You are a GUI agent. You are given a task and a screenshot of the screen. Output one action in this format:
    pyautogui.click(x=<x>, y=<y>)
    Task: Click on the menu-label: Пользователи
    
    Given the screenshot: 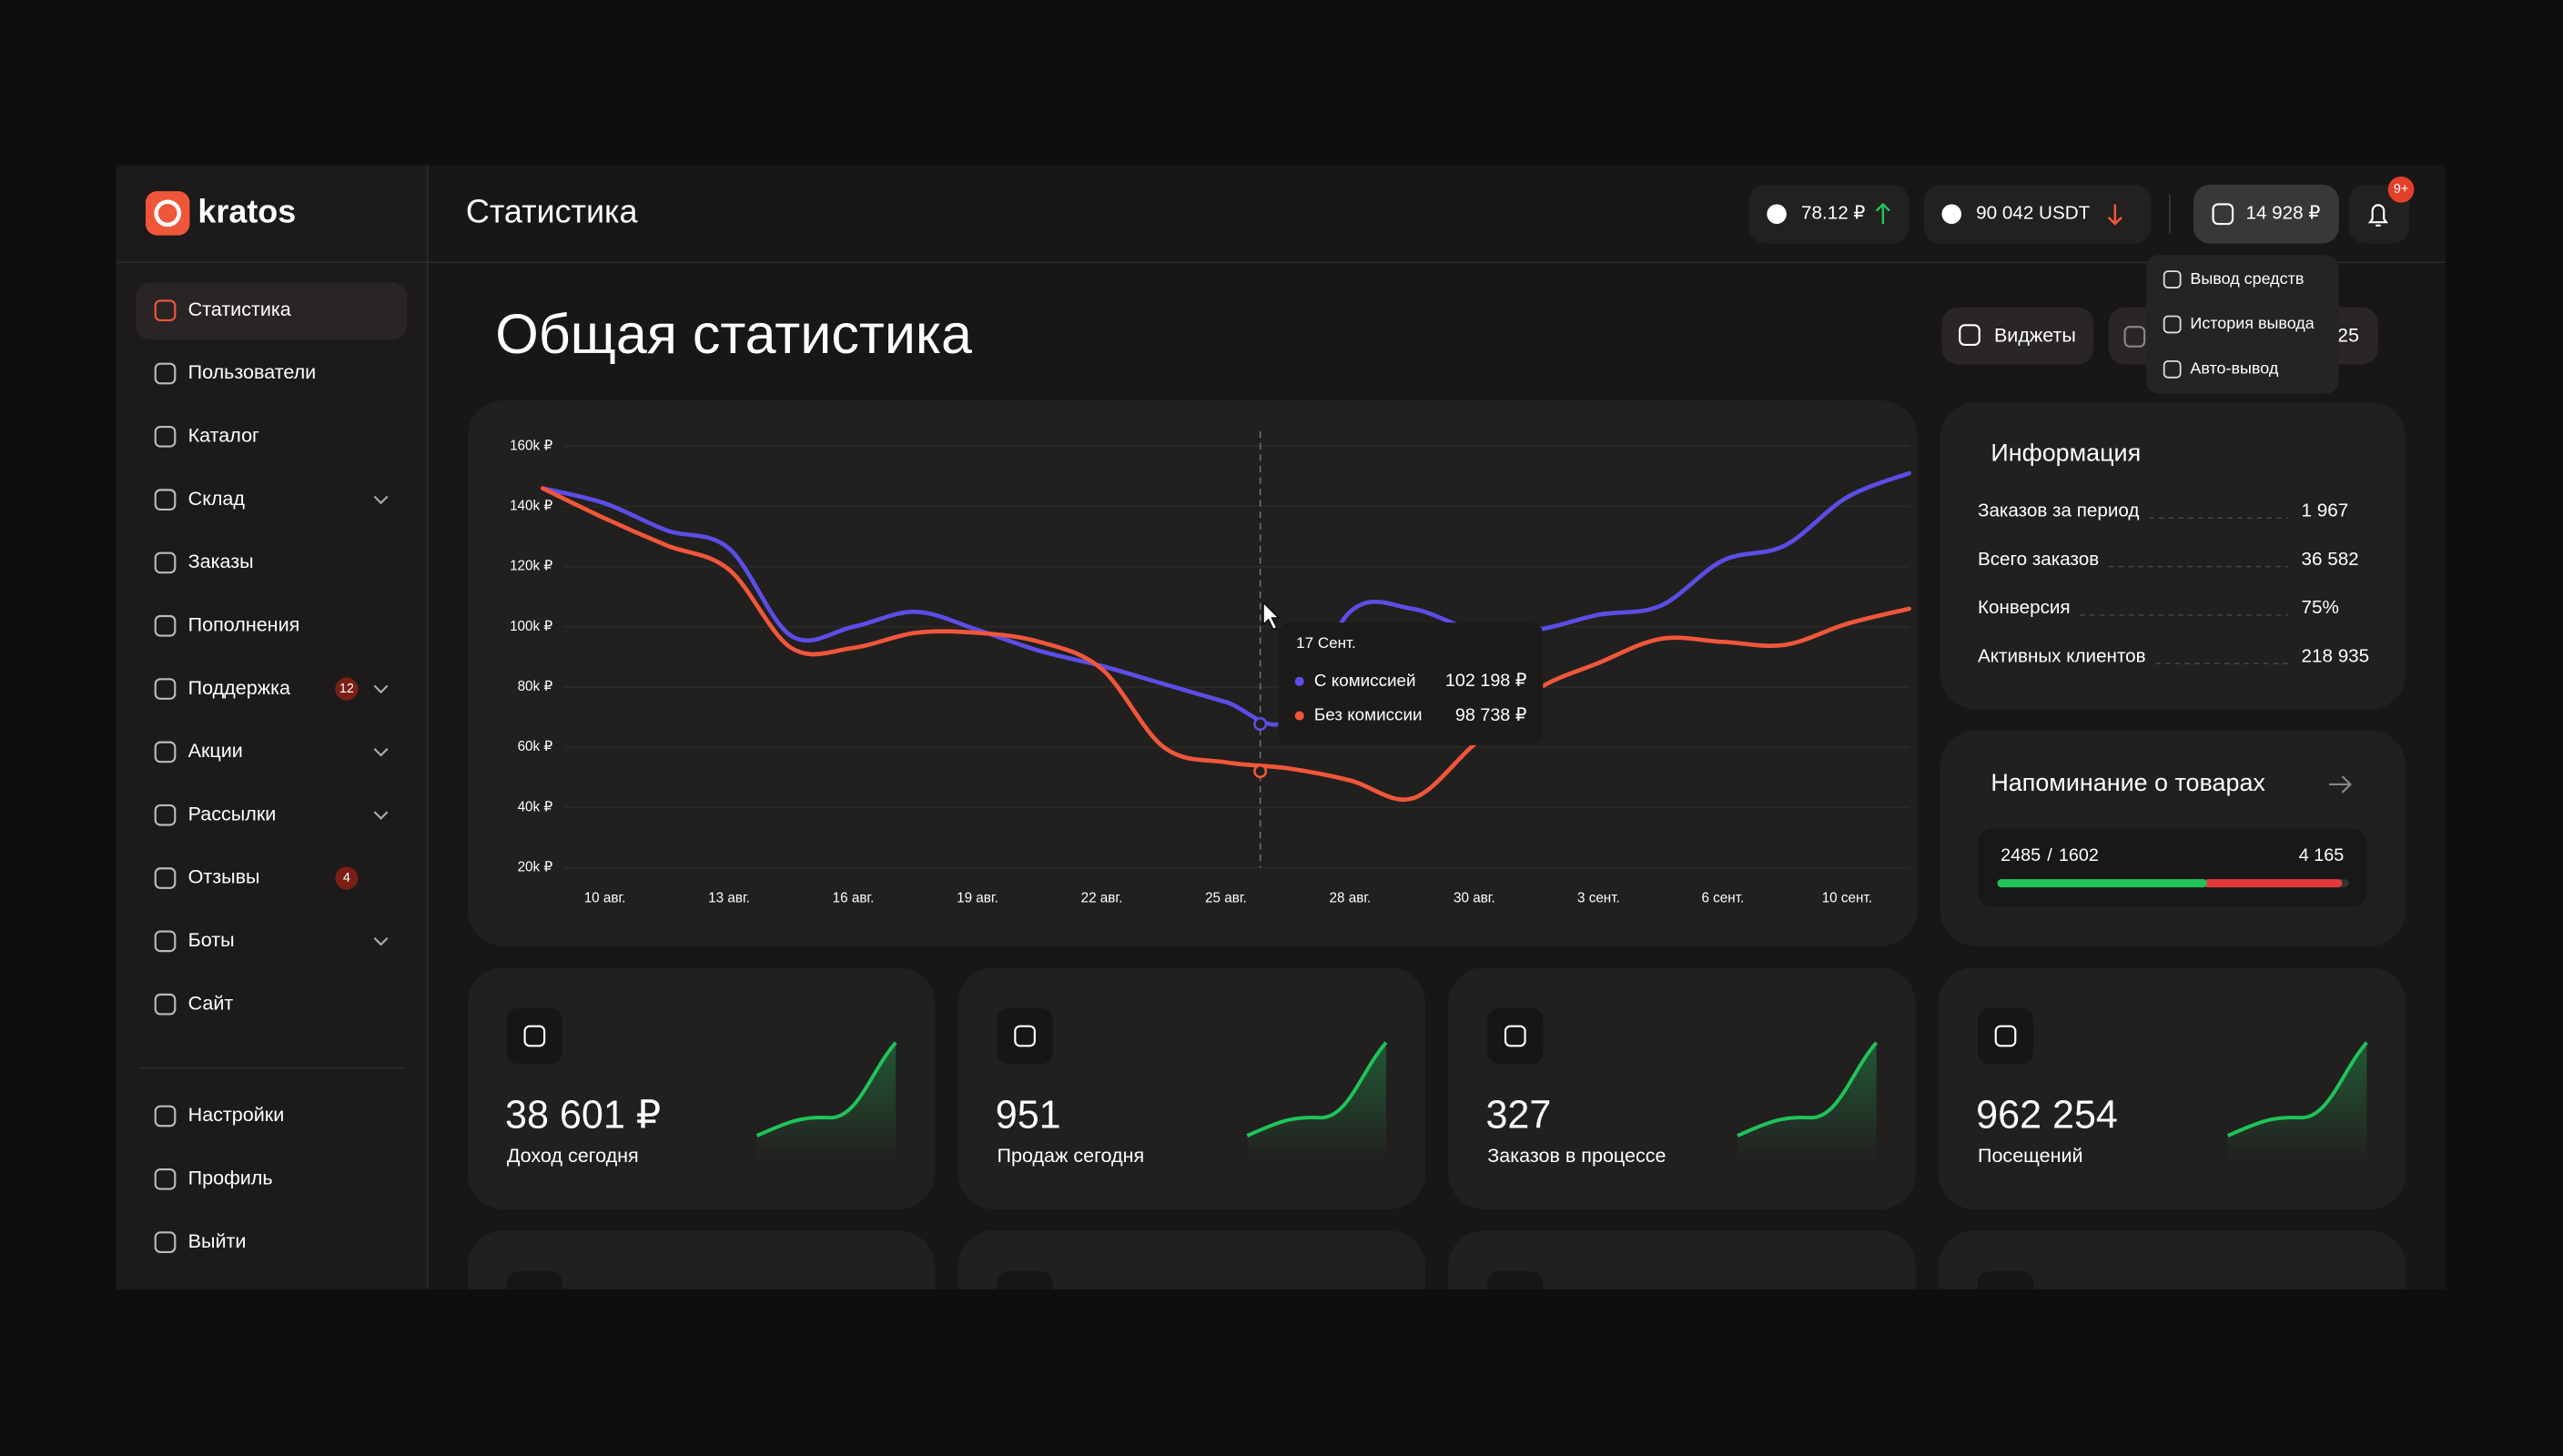 What is the action you would take?
    pyautogui.click(x=252, y=372)
    